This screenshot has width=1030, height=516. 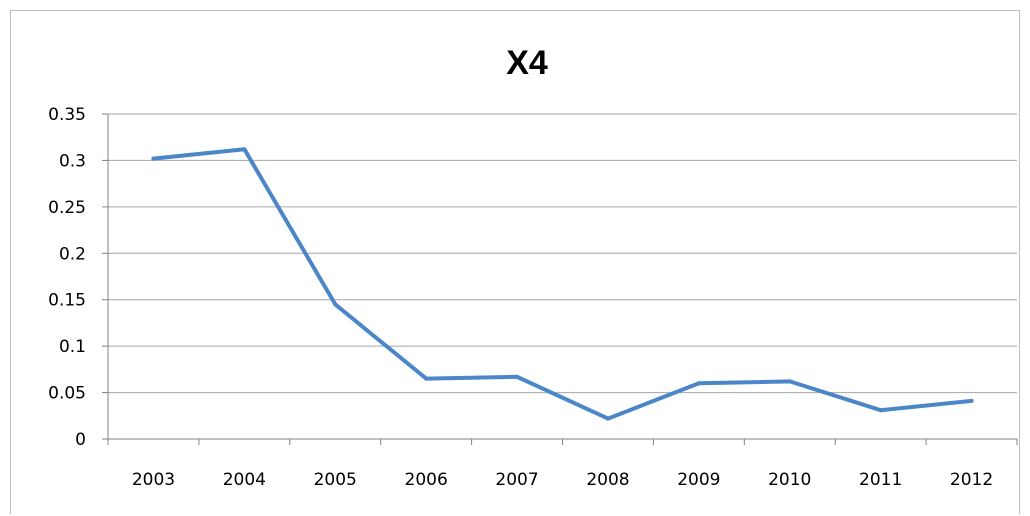 What do you see at coordinates (244, 480) in the screenshot?
I see `x-tick-label: 2004` at bounding box center [244, 480].